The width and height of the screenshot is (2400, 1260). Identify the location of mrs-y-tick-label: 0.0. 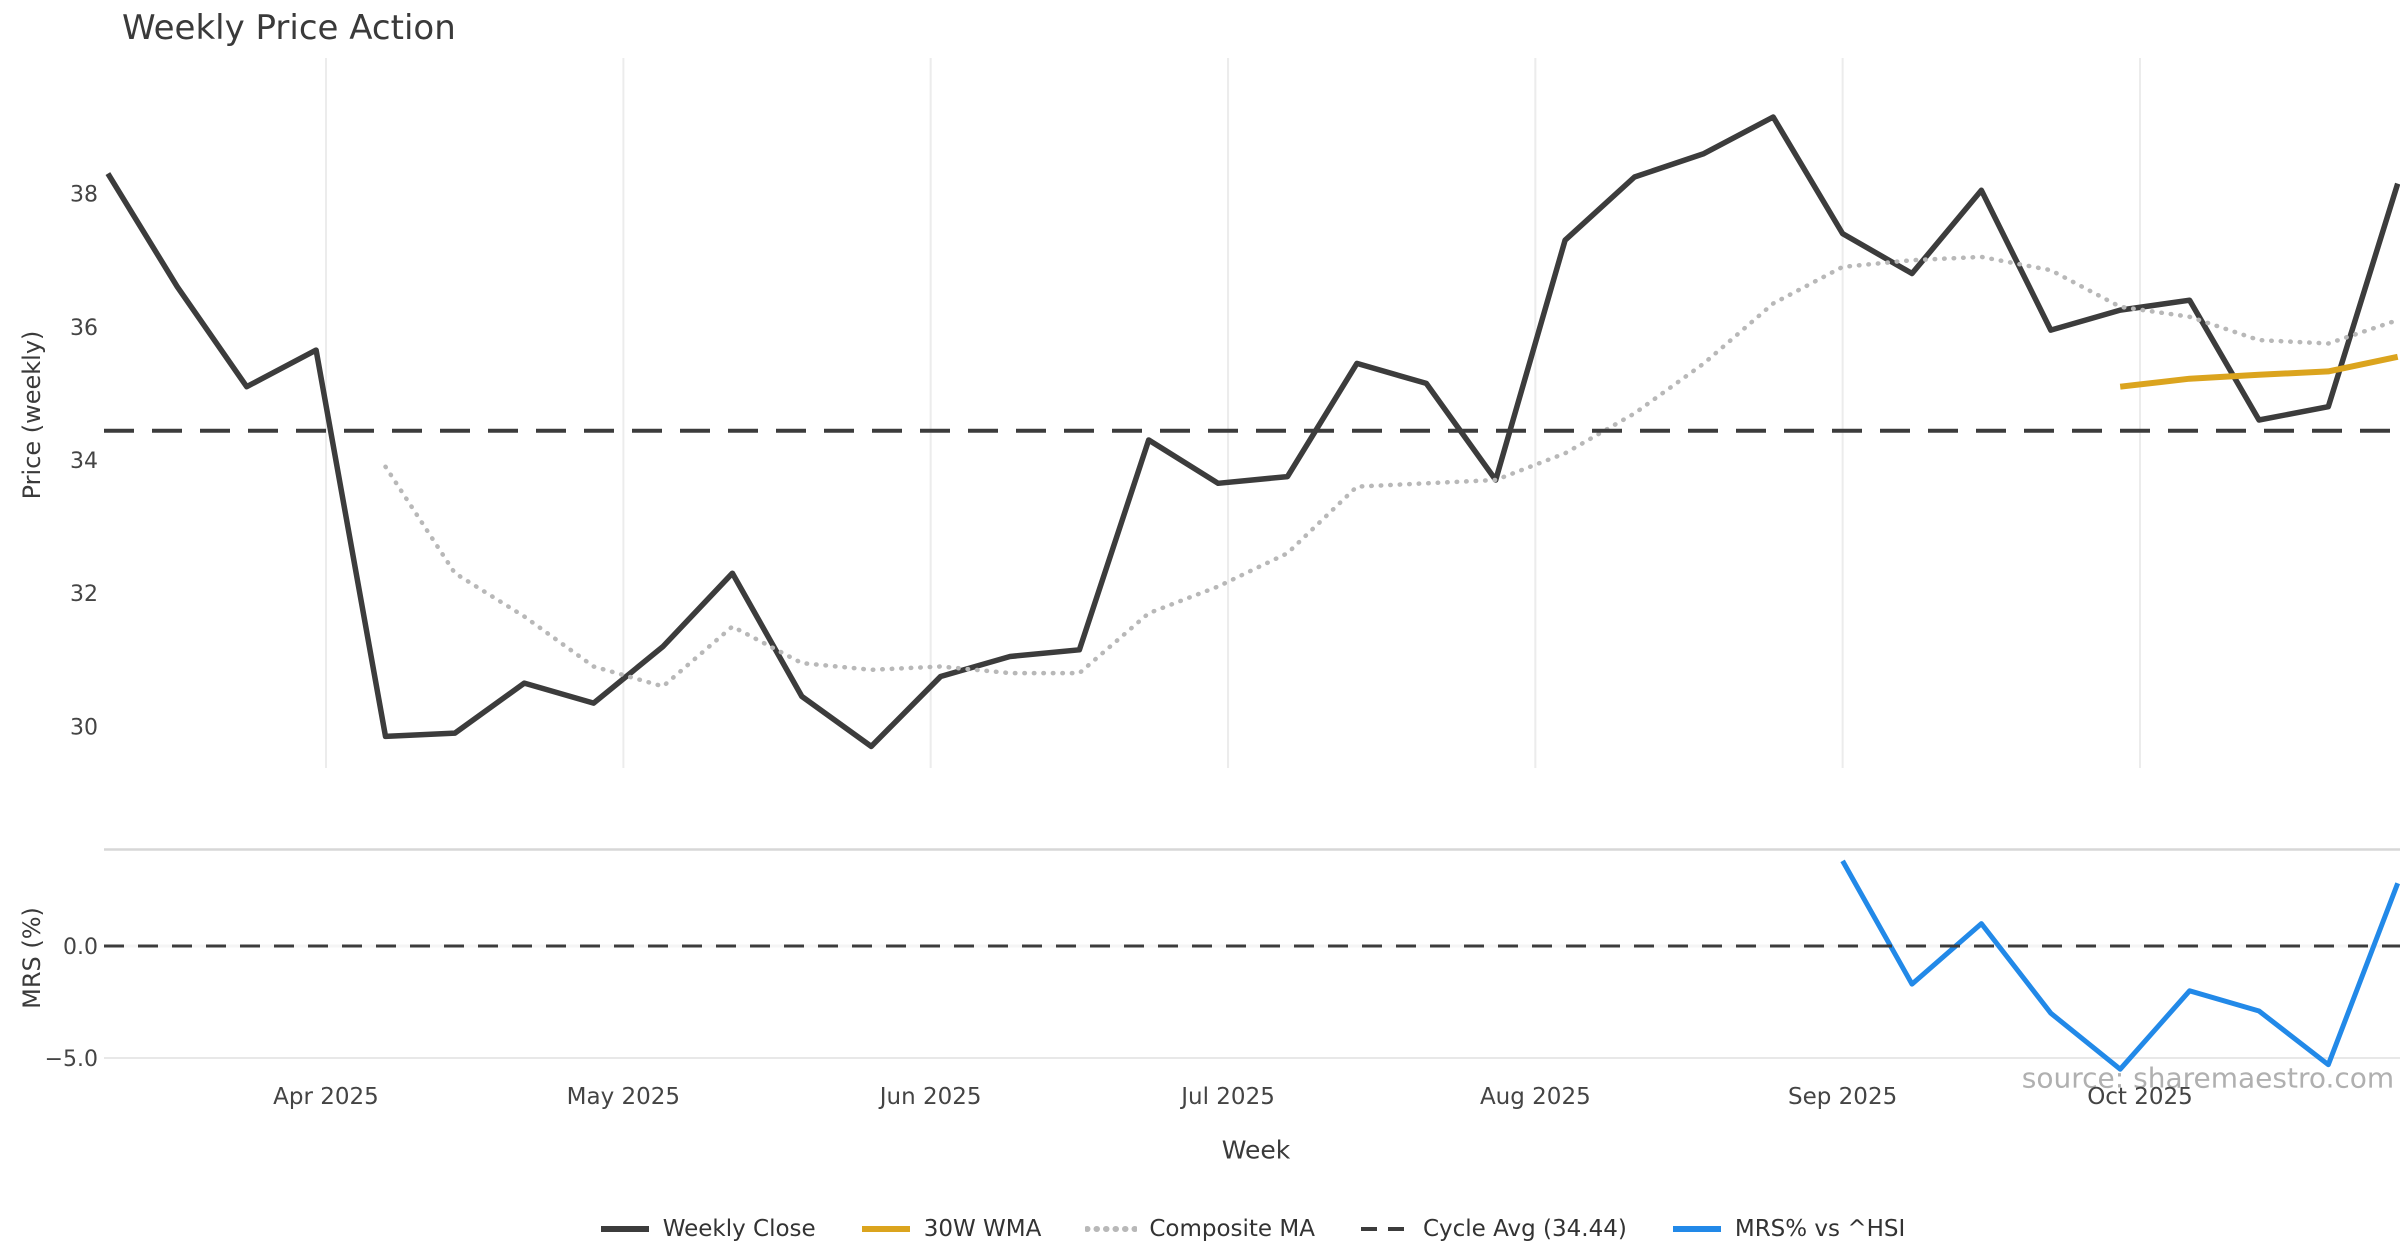
(80, 947).